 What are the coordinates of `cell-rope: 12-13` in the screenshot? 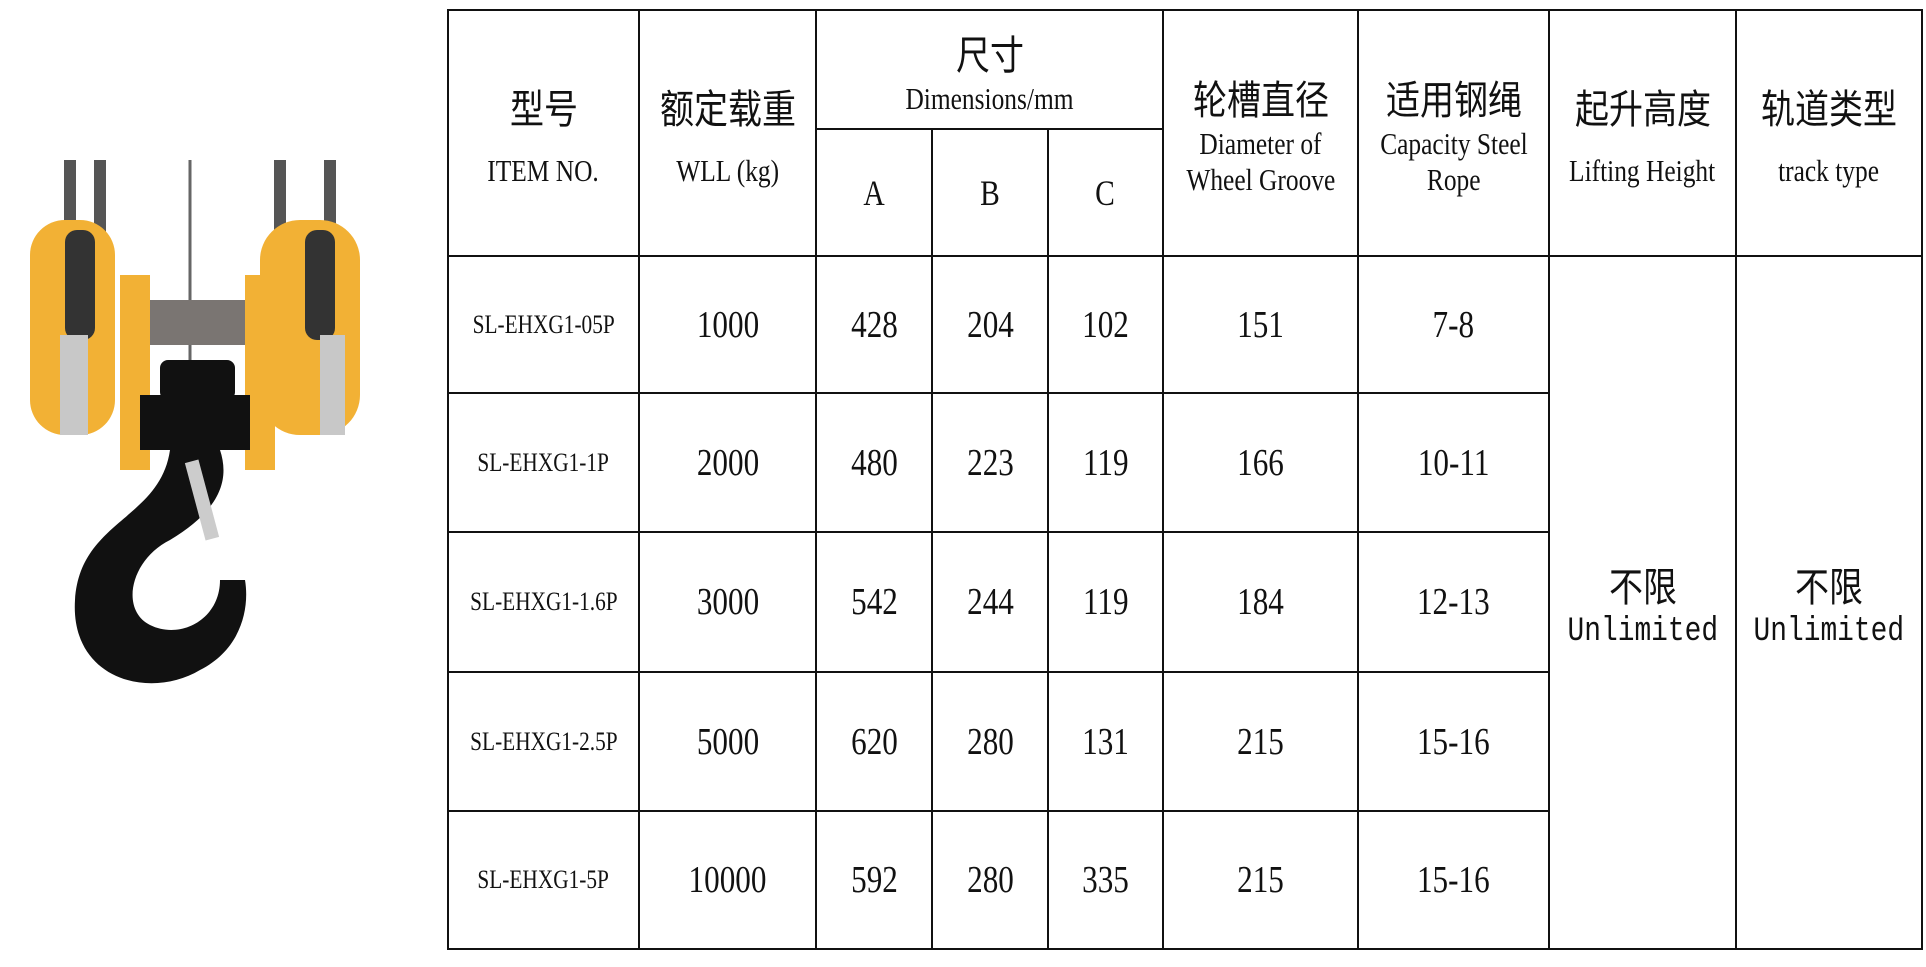 It's located at (1453, 602).